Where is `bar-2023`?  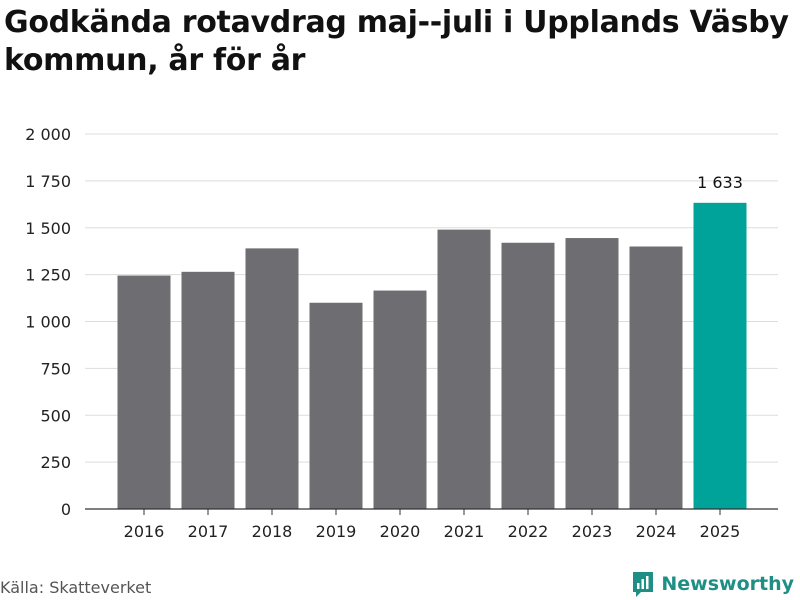
bar-2023 is located at coordinates (592, 373).